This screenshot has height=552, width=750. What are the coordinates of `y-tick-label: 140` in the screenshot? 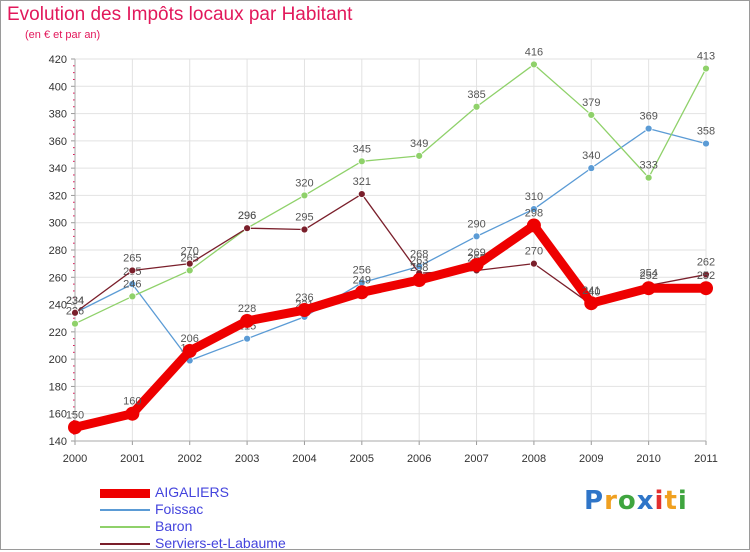 It's located at (58, 442).